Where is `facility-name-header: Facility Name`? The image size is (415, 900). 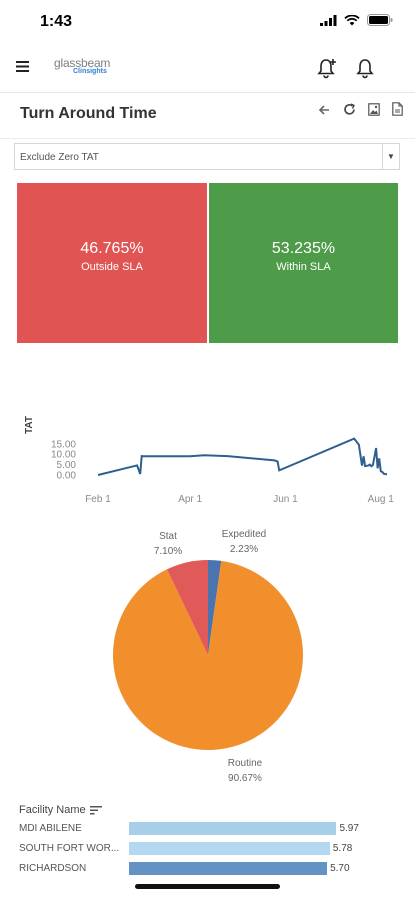 facility-name-header: Facility Name is located at coordinates (60, 810).